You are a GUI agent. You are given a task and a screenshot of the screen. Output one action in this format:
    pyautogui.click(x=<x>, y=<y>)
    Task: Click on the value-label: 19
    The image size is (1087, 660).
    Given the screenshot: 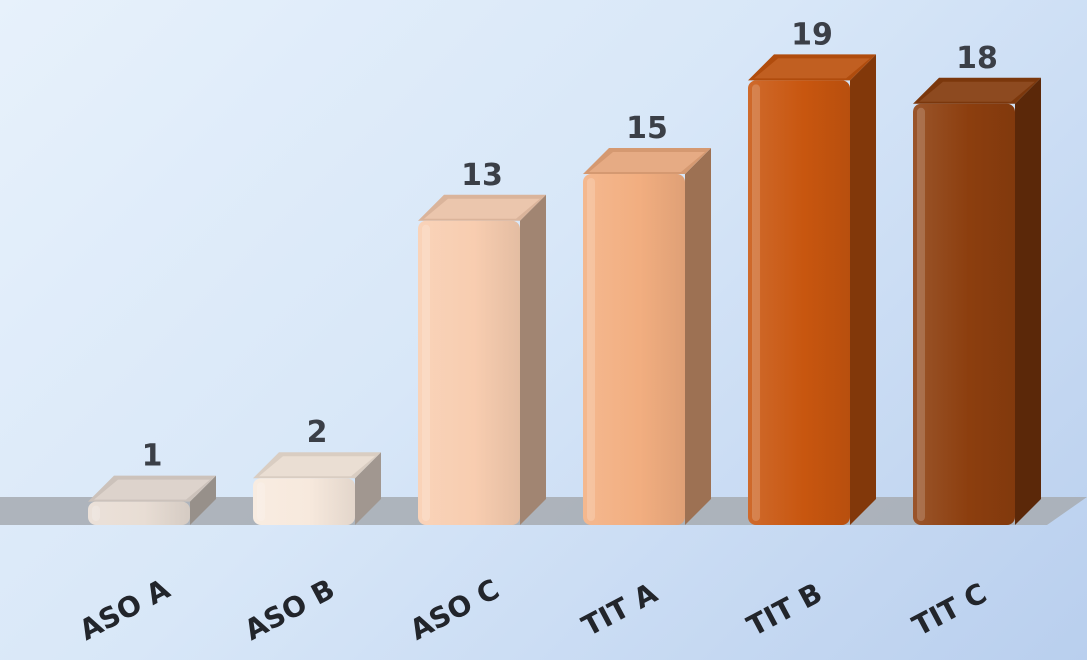 What is the action you would take?
    pyautogui.click(x=812, y=34)
    